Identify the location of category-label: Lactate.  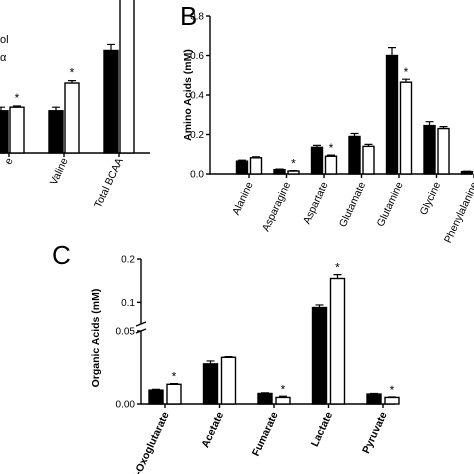
(322, 429).